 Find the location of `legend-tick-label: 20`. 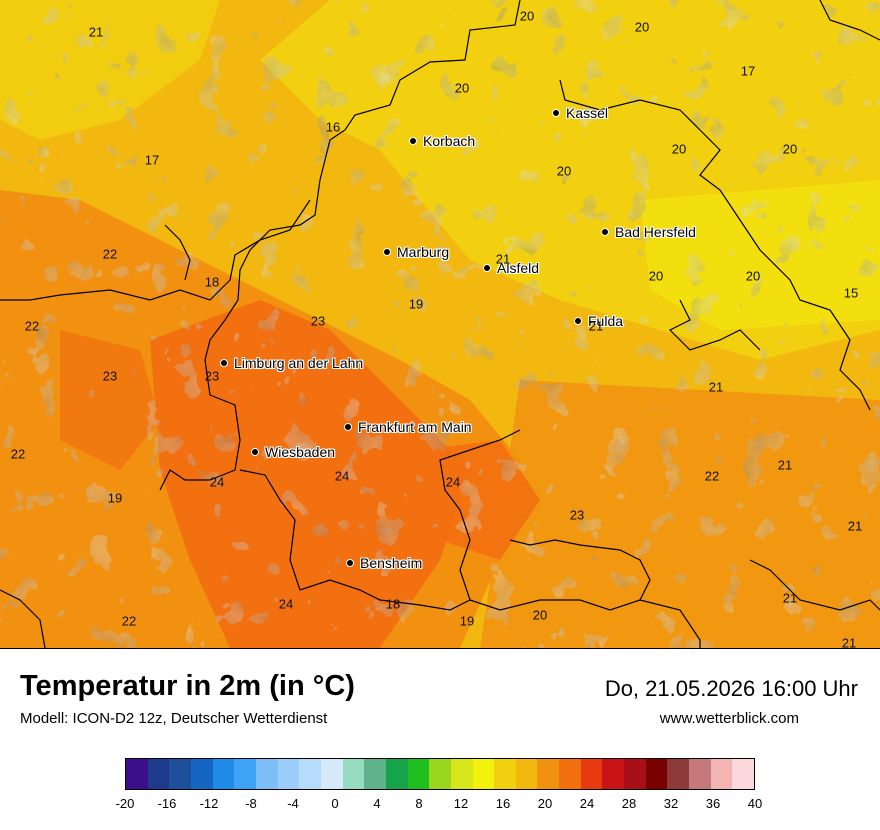

legend-tick-label: 20 is located at coordinates (545, 803).